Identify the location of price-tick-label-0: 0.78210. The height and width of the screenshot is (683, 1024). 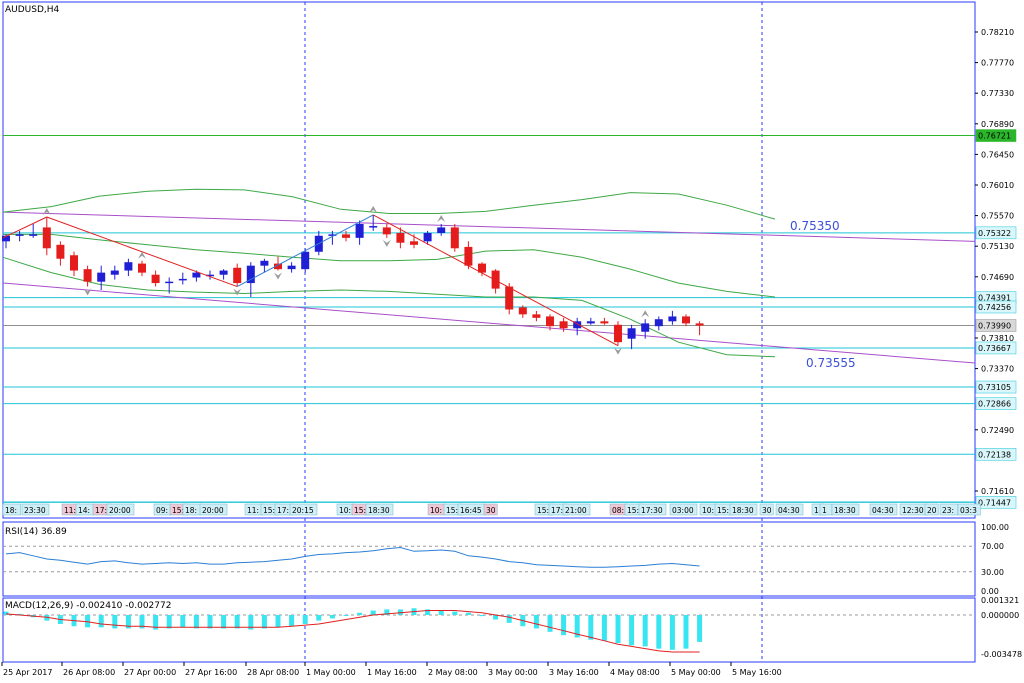
(997, 32).